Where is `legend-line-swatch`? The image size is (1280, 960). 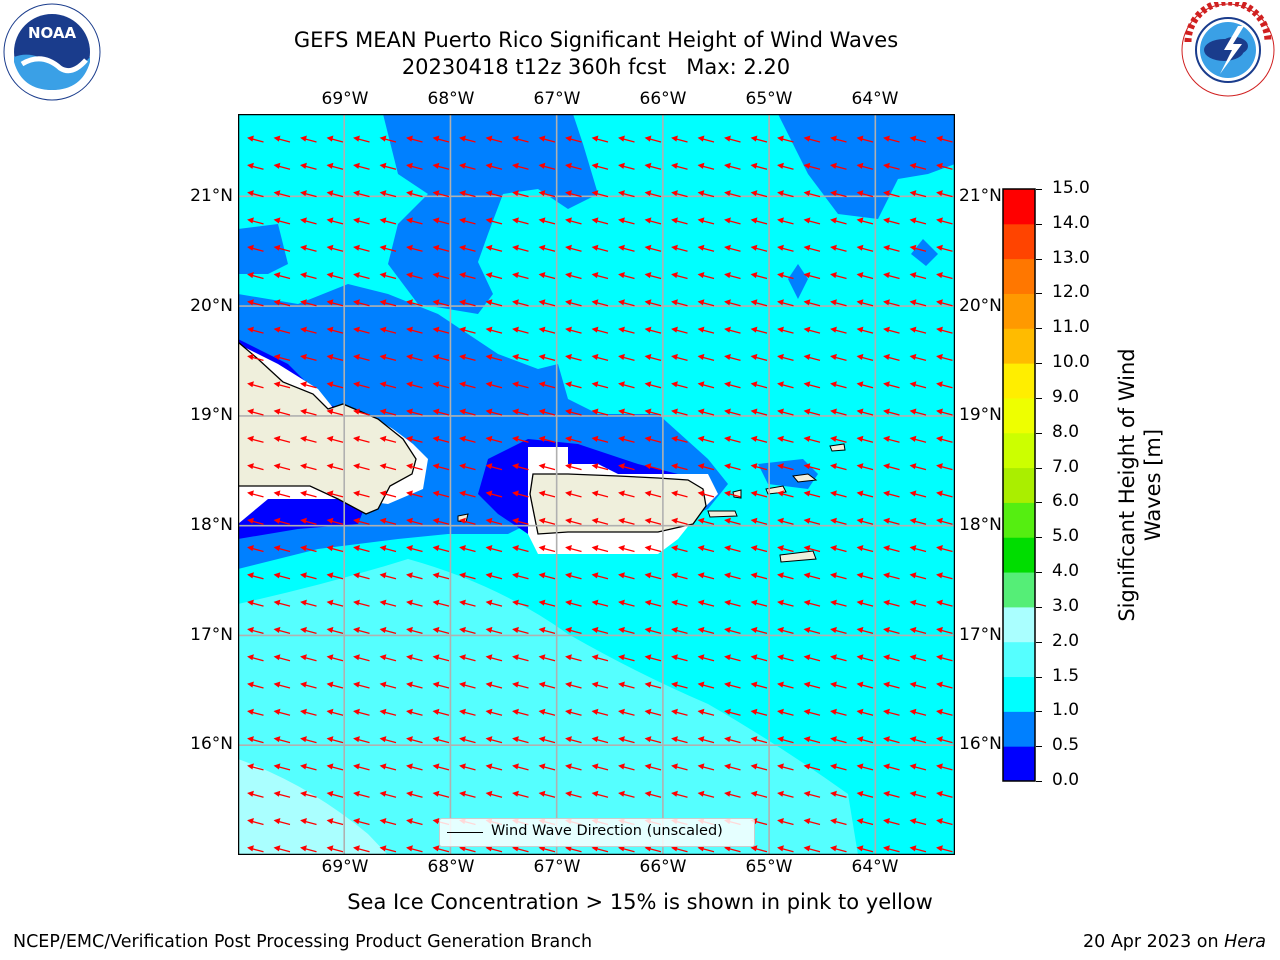
legend-line-swatch is located at coordinates (465, 832).